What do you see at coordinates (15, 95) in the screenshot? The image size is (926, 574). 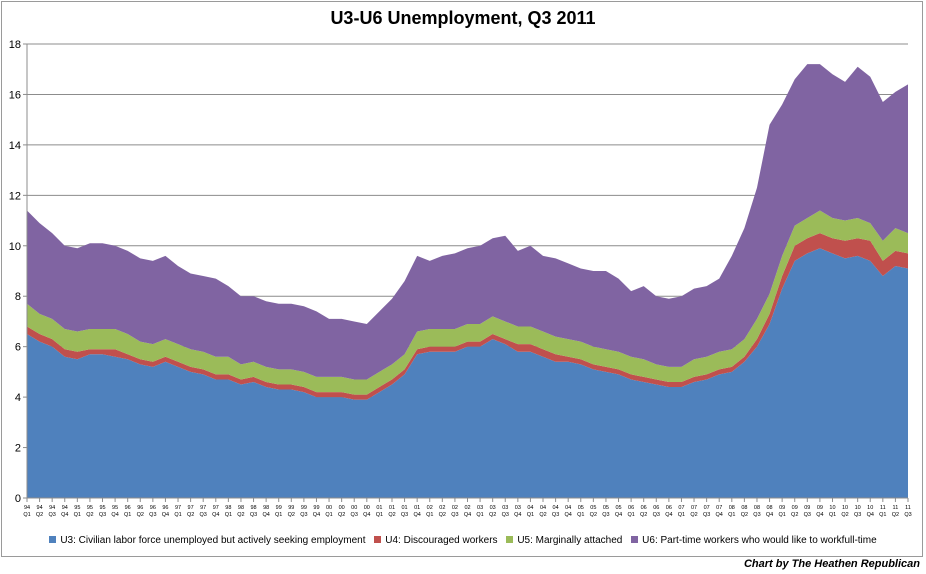 I see `y-tick-label: 16` at bounding box center [15, 95].